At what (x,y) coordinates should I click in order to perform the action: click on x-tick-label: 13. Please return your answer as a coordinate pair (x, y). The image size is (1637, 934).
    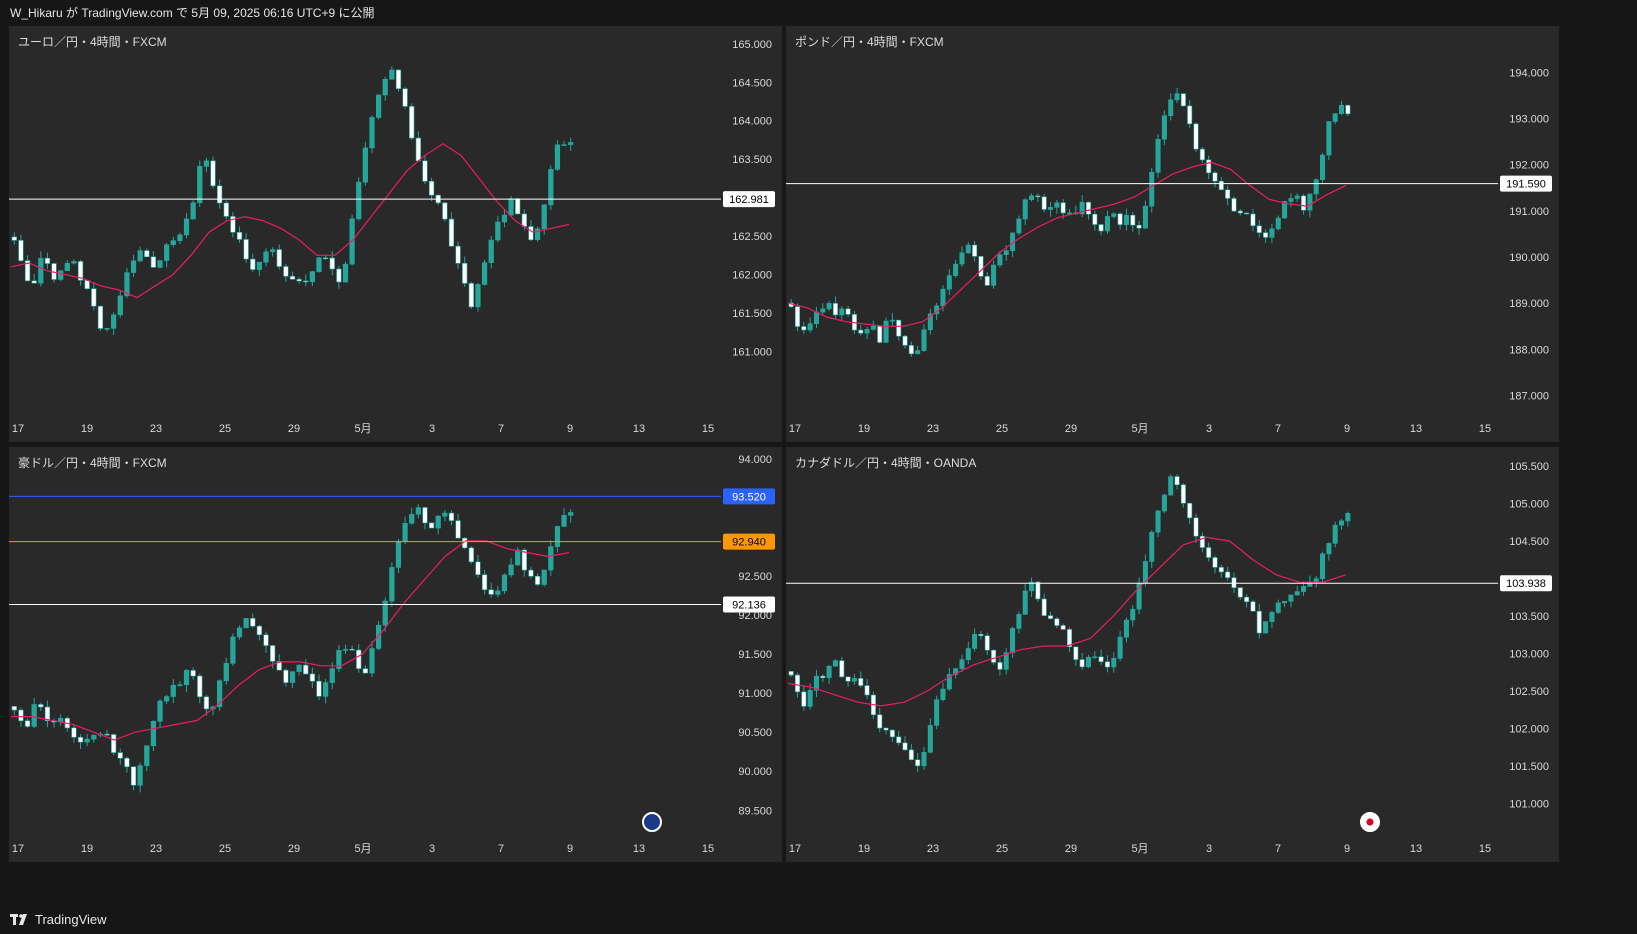
    Looking at the image, I should click on (1416, 429).